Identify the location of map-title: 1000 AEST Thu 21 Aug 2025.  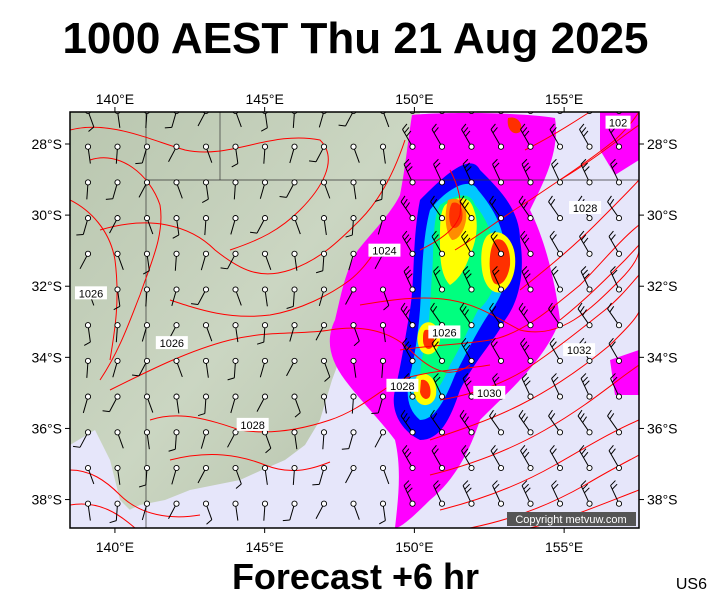
(355, 38).